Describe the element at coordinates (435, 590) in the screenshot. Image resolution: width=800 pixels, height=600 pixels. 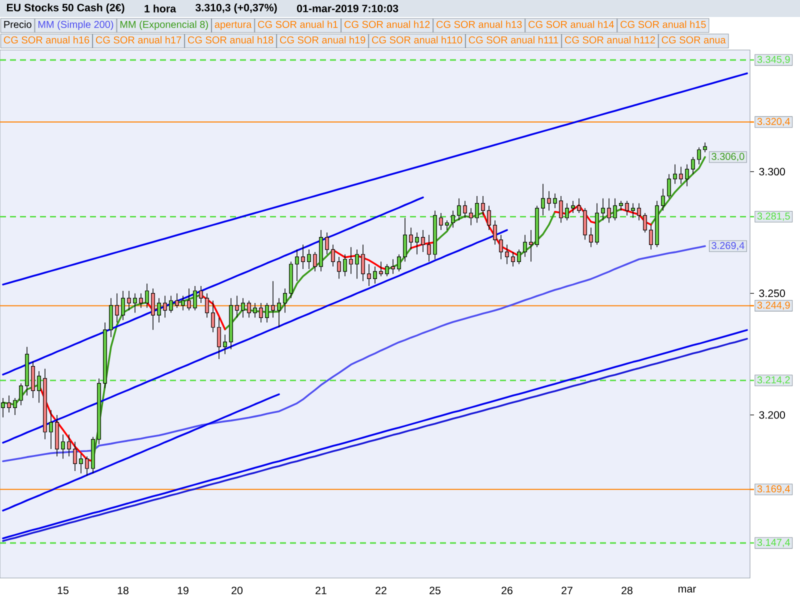
I see `x-tick-label: 25` at that location.